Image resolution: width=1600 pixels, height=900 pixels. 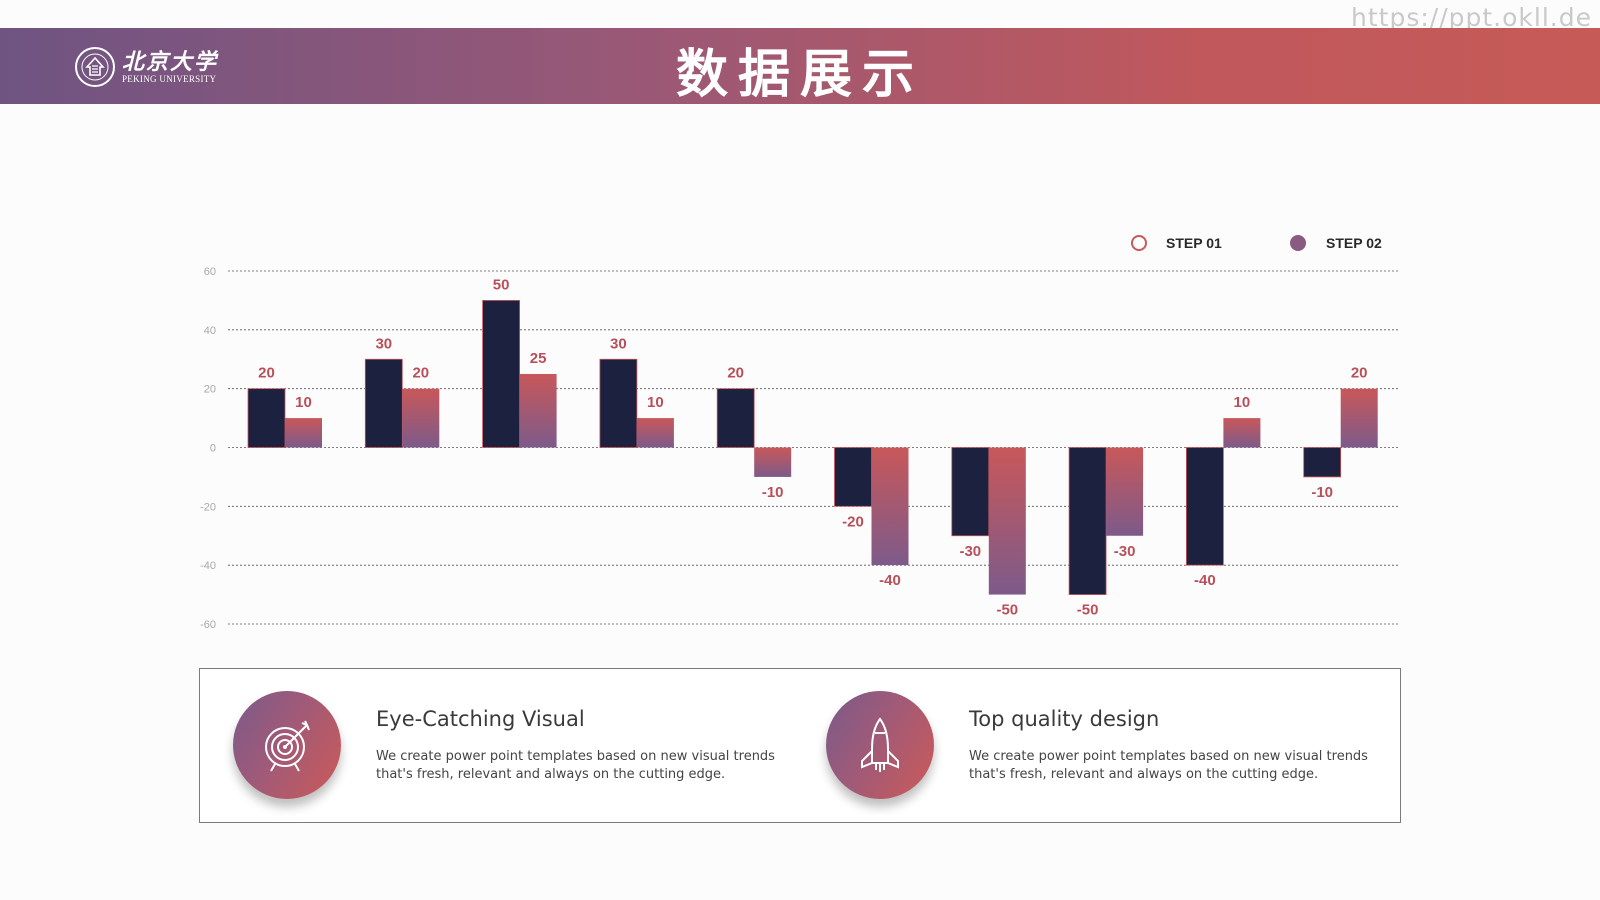 I want to click on logo-chinese-name: 北京大学, so click(x=170, y=61).